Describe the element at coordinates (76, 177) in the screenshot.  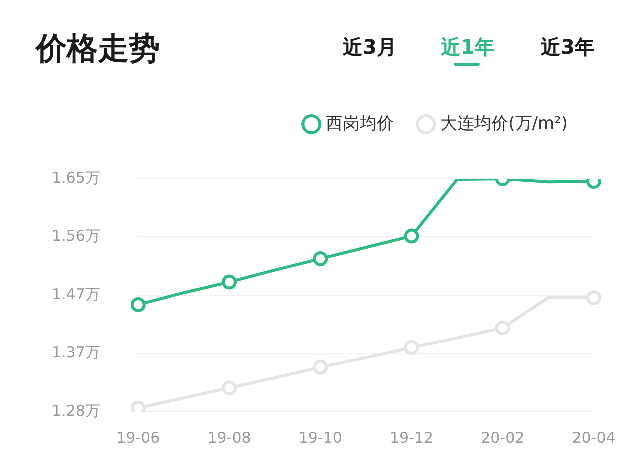
I see `y-tick-label: 1.65万` at that location.